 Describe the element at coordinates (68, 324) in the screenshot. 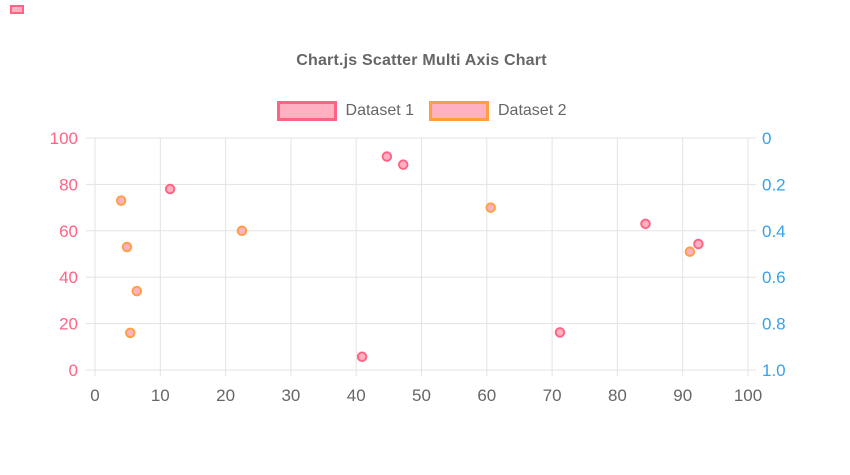

I see `y-left-tick-label: 20` at that location.